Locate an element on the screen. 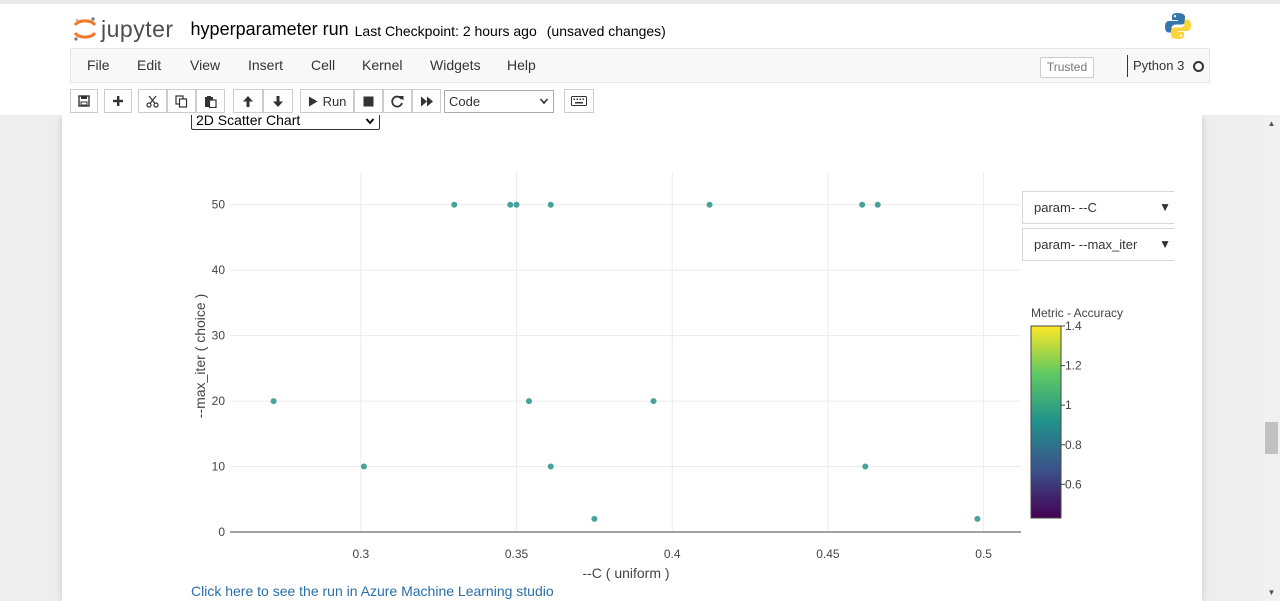 The width and height of the screenshot is (1280, 601). y-tick-label: 20 is located at coordinates (219, 401).